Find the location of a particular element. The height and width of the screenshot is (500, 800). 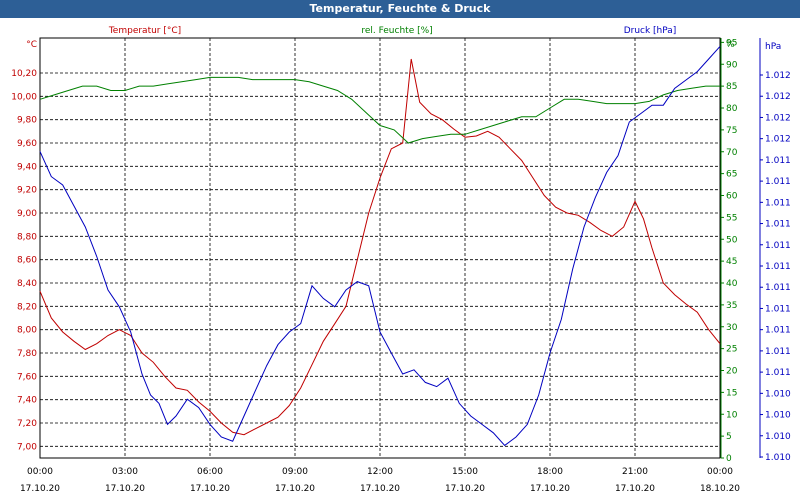

humidity-tick-label: 10 is located at coordinates (732, 415).